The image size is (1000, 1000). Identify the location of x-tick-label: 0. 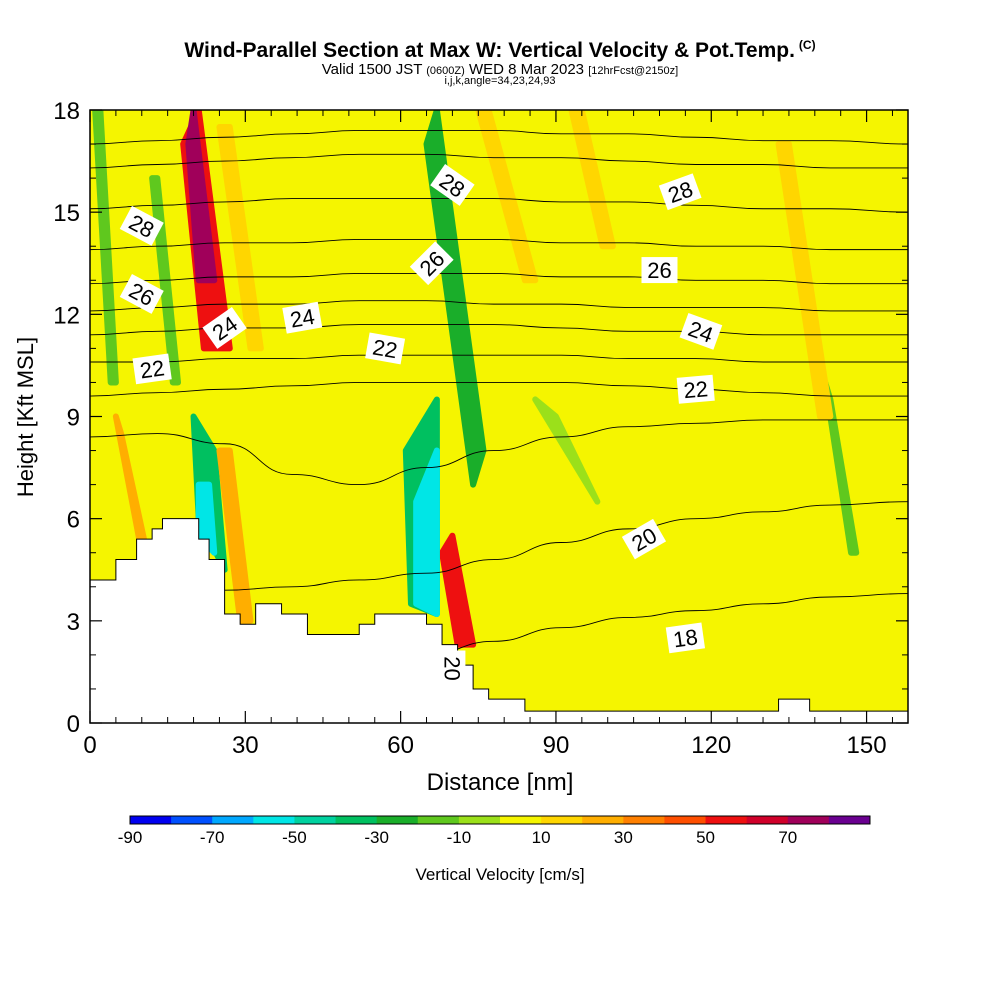
(89, 745).